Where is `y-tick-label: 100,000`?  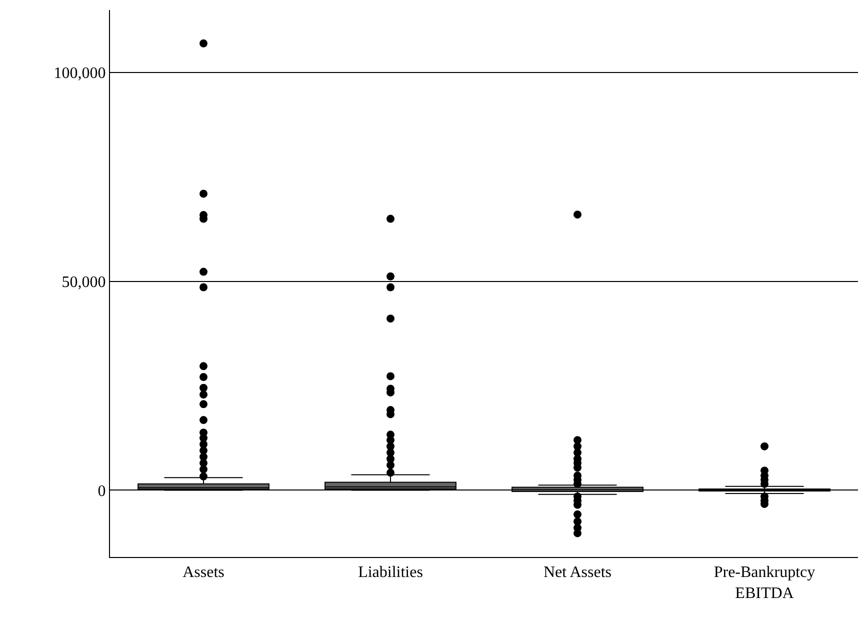 y-tick-label: 100,000 is located at coordinates (80, 73).